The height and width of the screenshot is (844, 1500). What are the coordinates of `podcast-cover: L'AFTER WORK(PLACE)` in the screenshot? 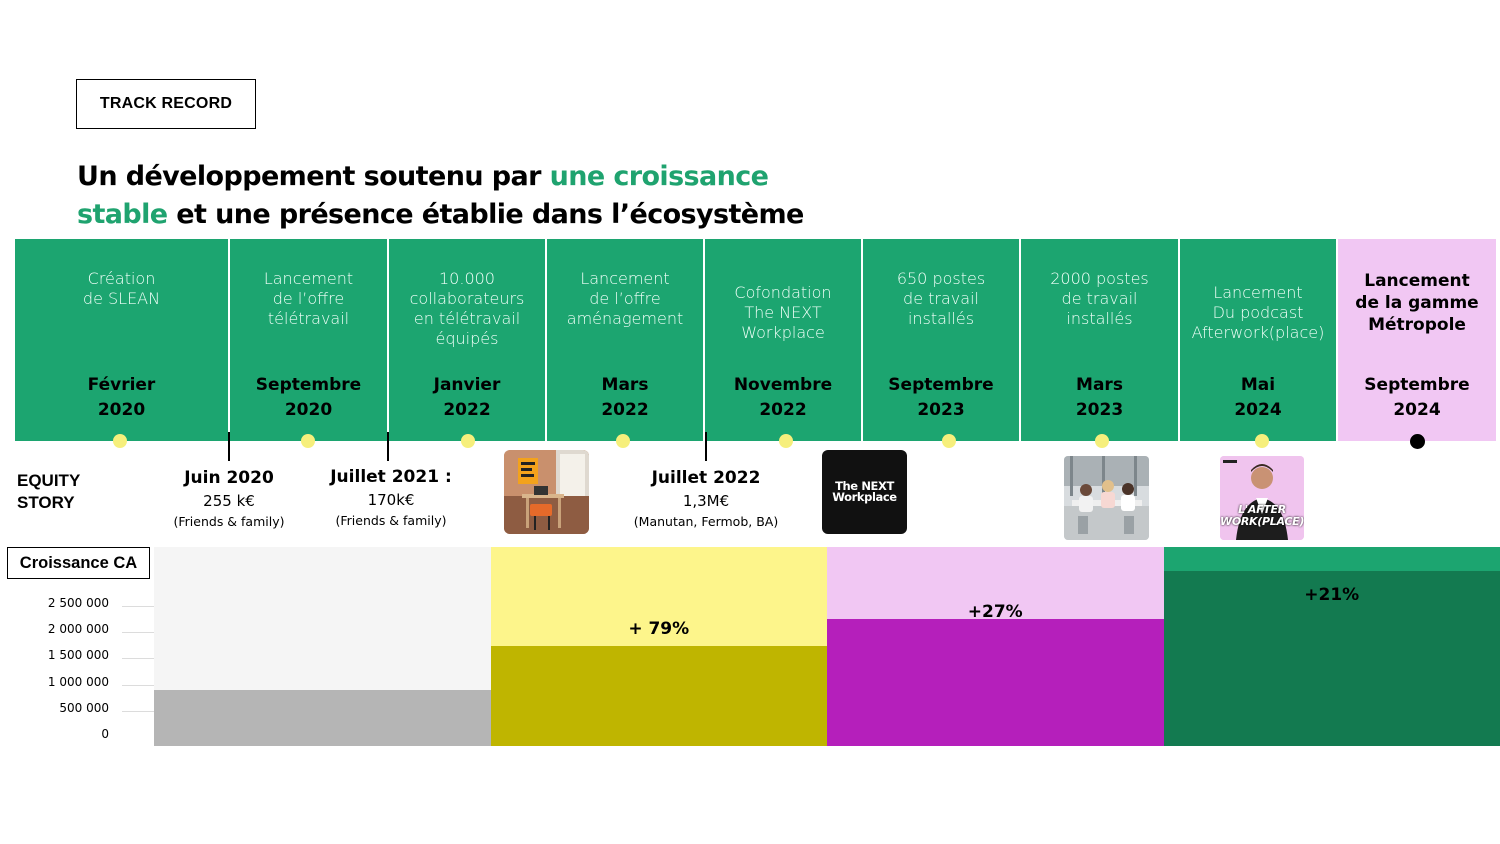 It's located at (1262, 498).